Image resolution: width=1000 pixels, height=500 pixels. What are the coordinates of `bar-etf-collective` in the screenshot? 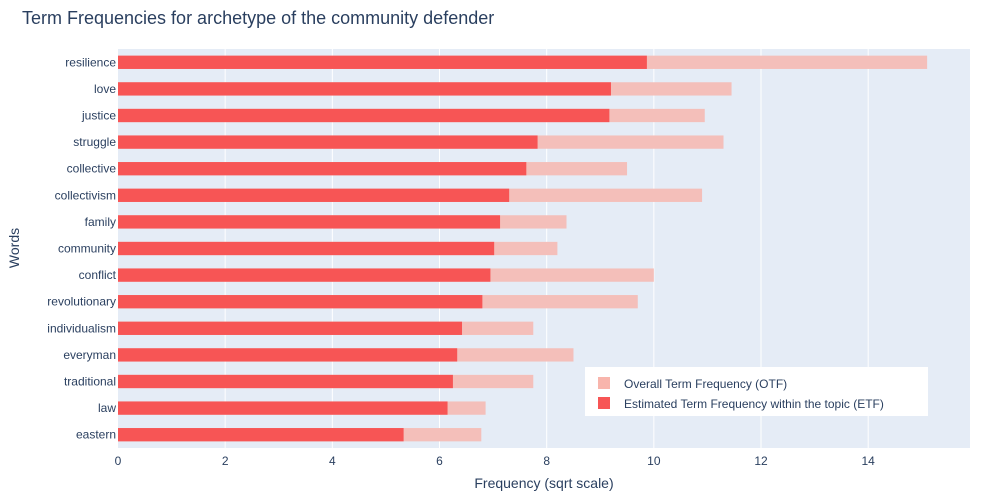 It's located at (322, 169).